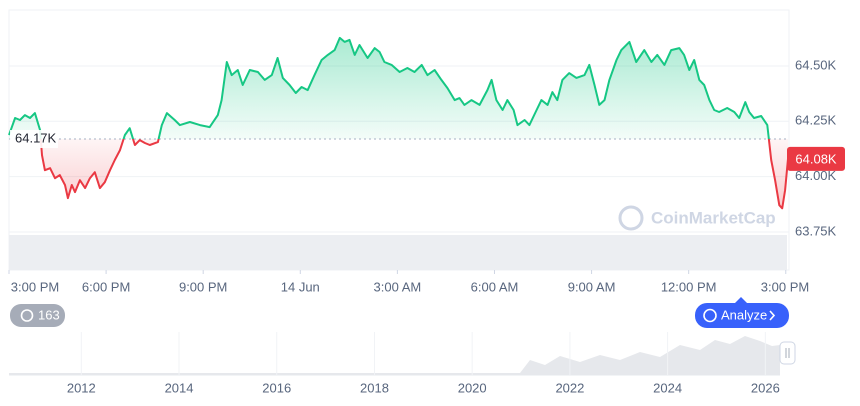 The image size is (860, 406). I want to click on volume-band, so click(398, 252).